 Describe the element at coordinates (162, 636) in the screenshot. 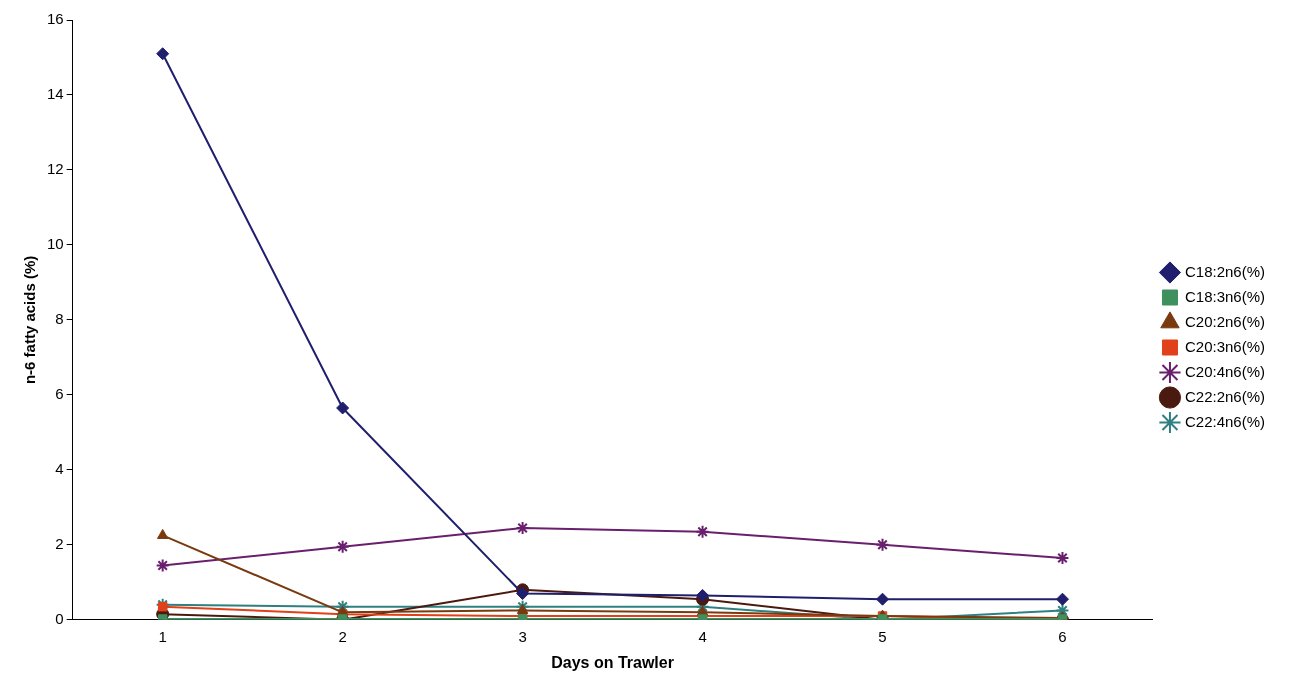

I see `x-tick-label: 1` at that location.